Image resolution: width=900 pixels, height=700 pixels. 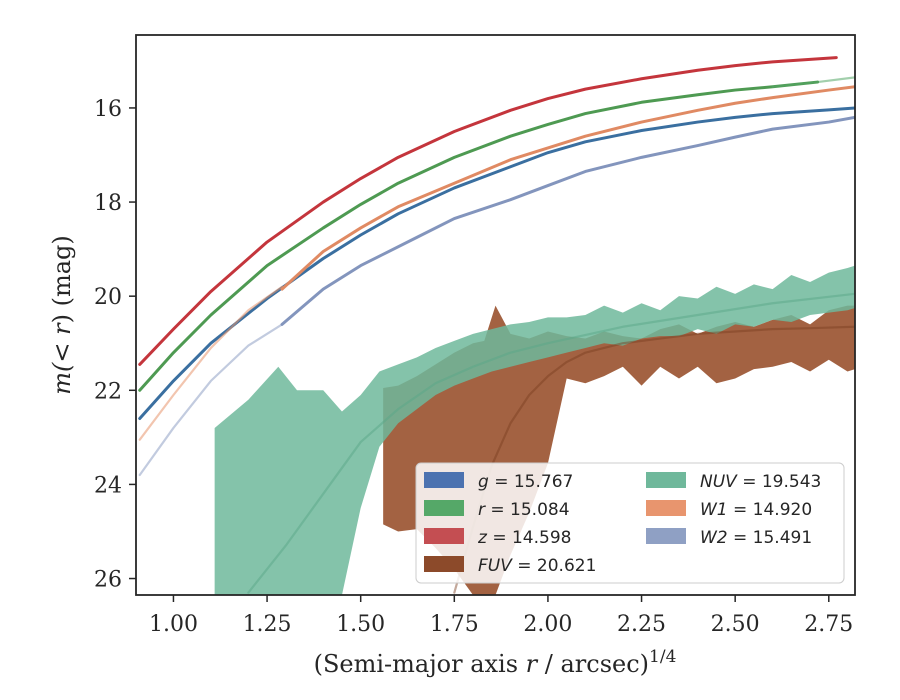 What do you see at coordinates (444, 480) in the screenshot?
I see `legend-swatch-g` at bounding box center [444, 480].